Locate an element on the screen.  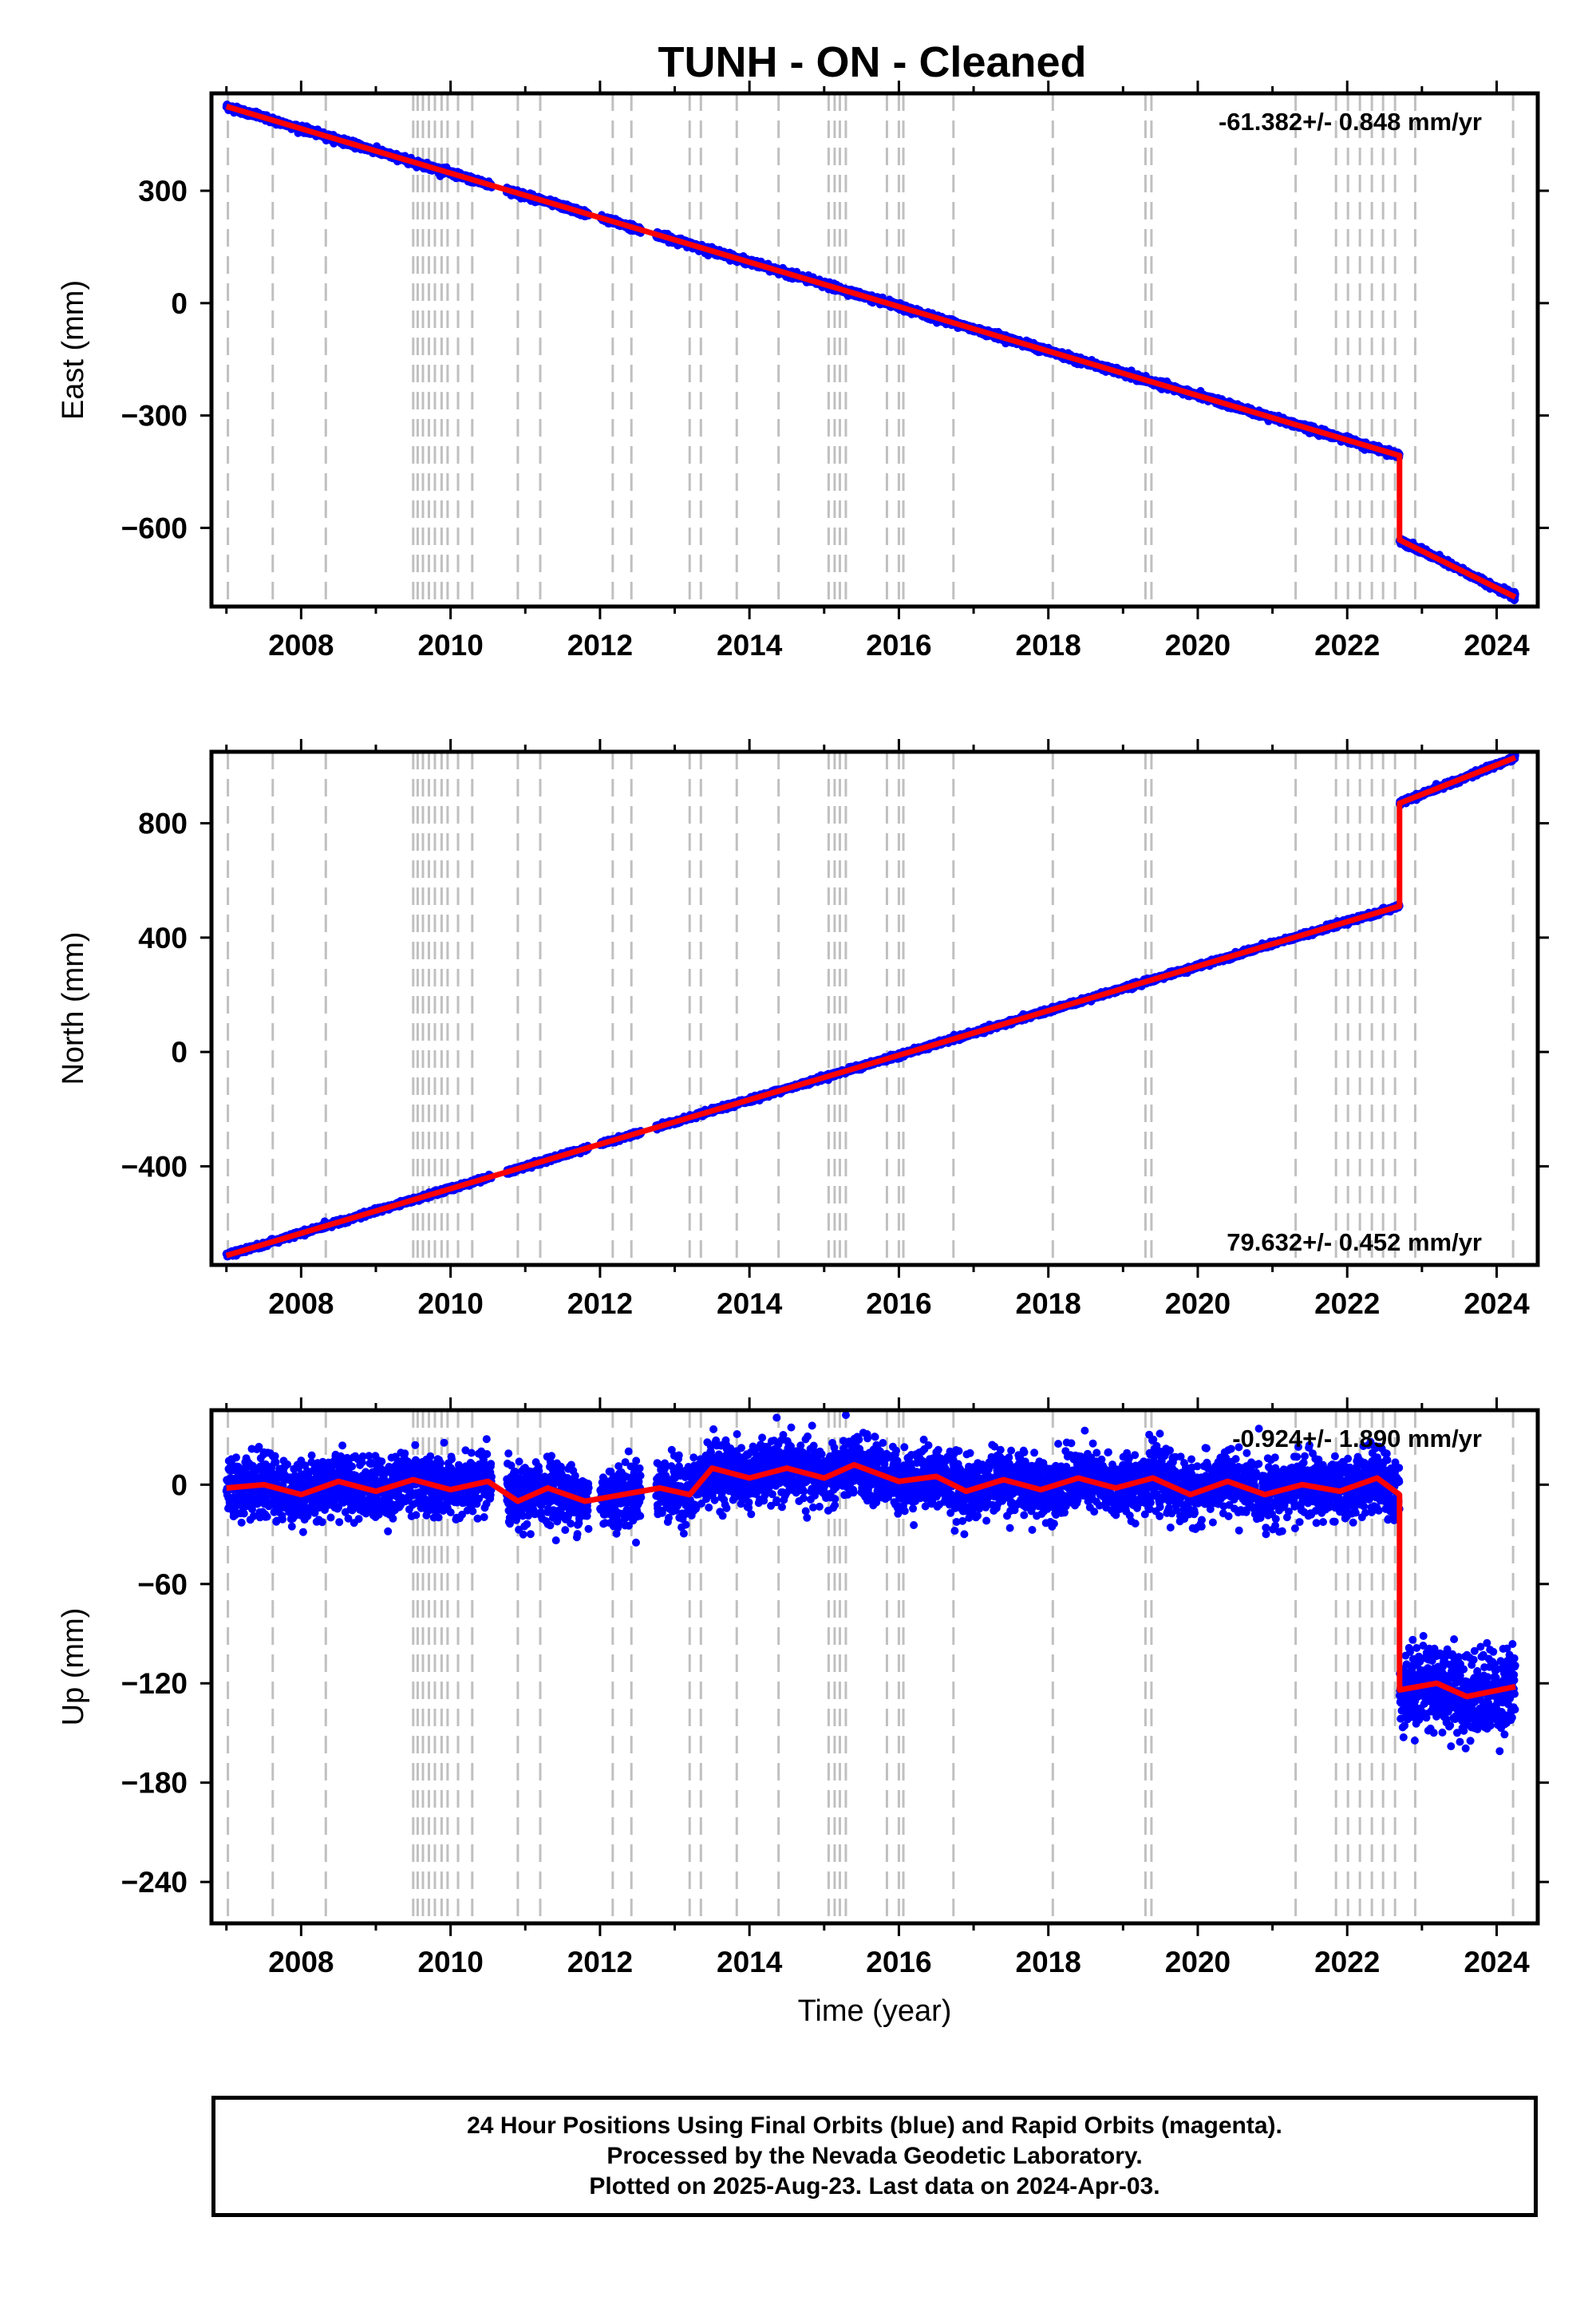
y-axis-label: Up (mm) is located at coordinates (73, 1667).